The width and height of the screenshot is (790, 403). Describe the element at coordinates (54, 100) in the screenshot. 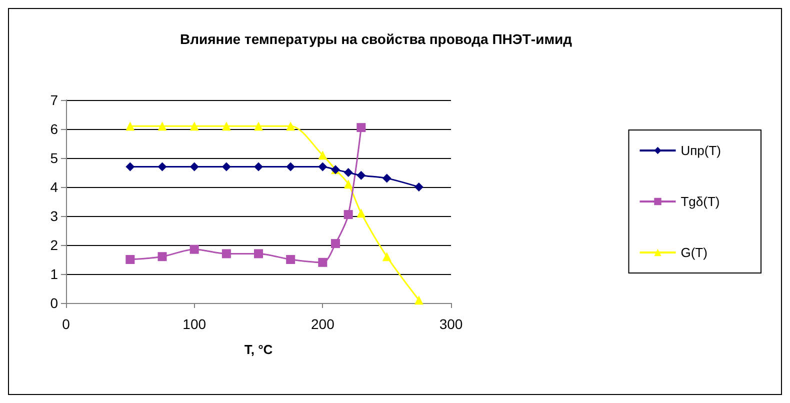

I see `y-tick-label: 7` at that location.